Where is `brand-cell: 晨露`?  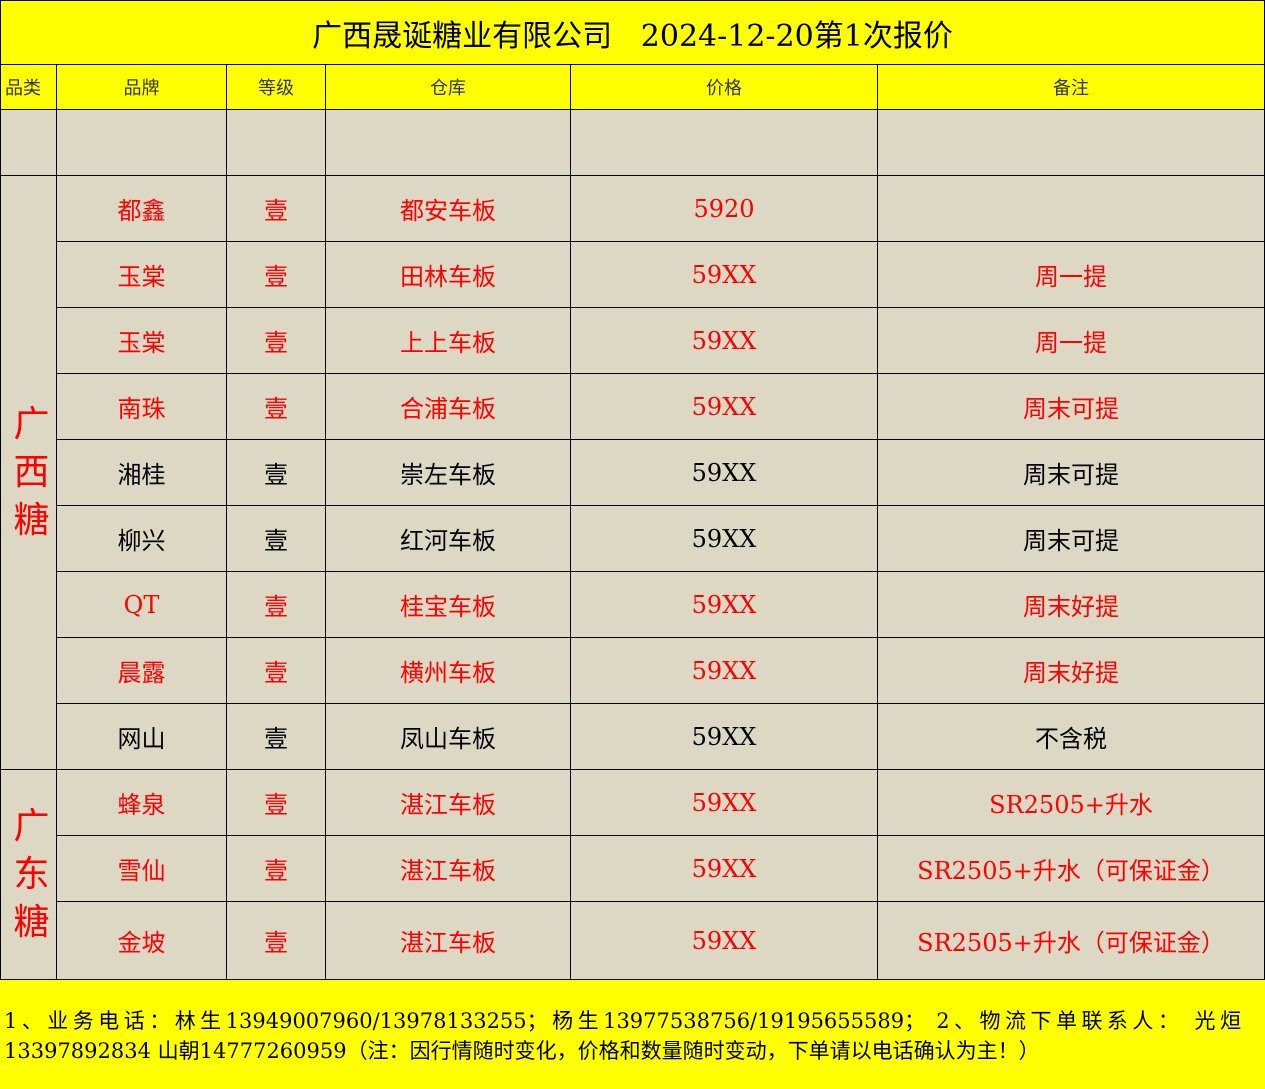
brand-cell: 晨露 is located at coordinates (141, 670).